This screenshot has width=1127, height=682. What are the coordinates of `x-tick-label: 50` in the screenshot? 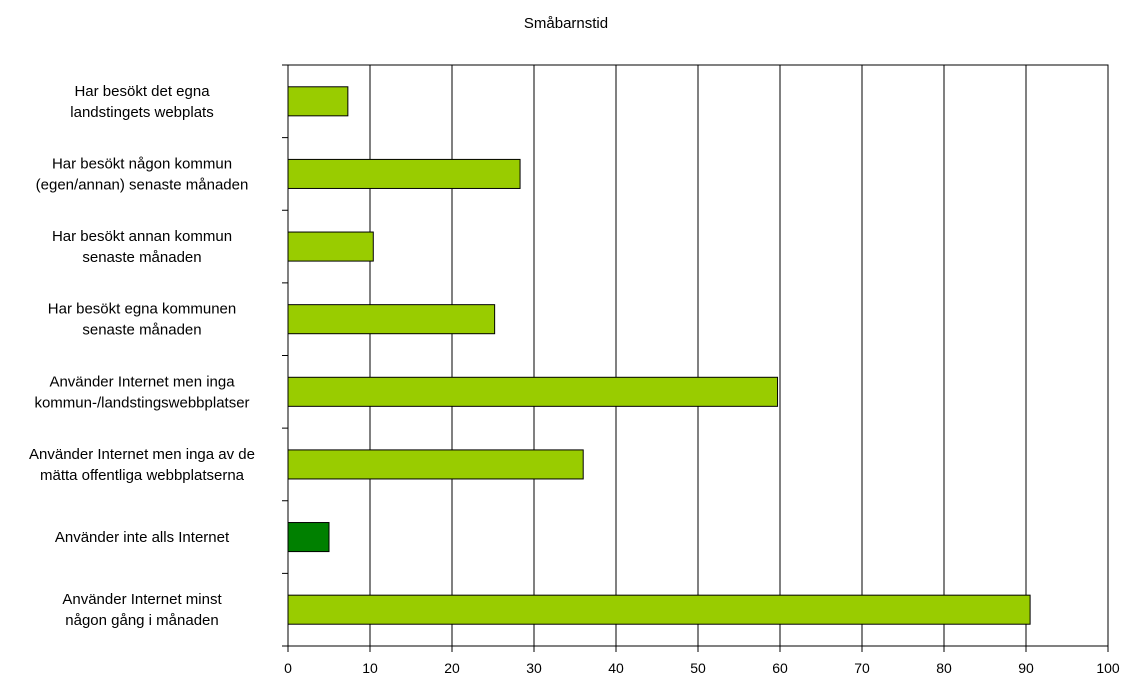 It's located at (698, 668).